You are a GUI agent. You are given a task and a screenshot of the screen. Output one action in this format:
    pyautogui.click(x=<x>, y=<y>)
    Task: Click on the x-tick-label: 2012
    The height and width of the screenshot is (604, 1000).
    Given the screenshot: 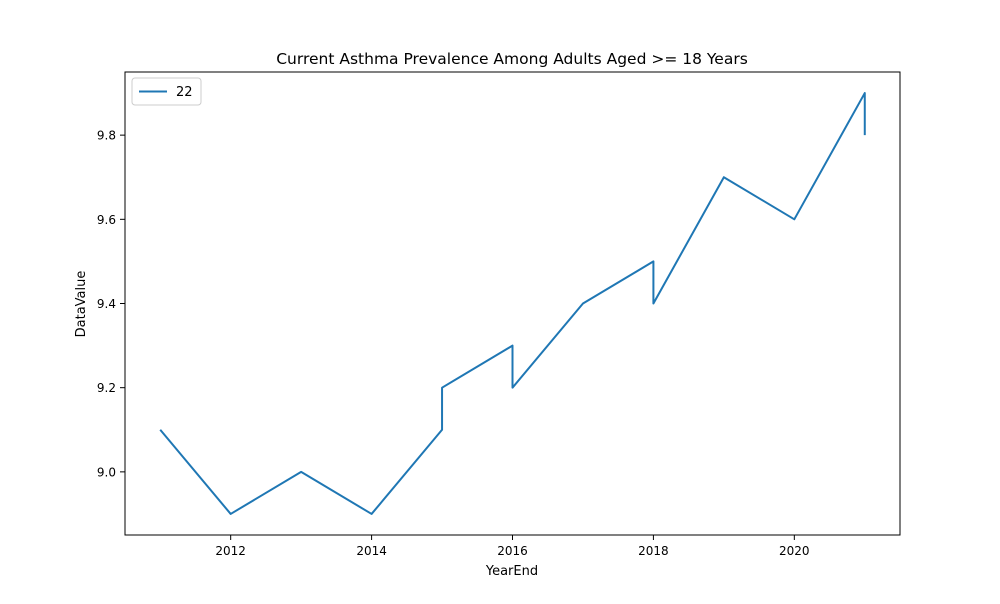 What is the action you would take?
    pyautogui.click(x=230, y=551)
    